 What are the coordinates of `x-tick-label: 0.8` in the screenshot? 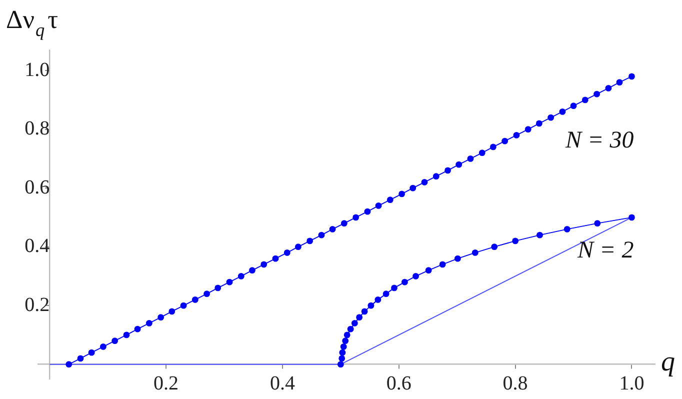 It's located at (515, 383).